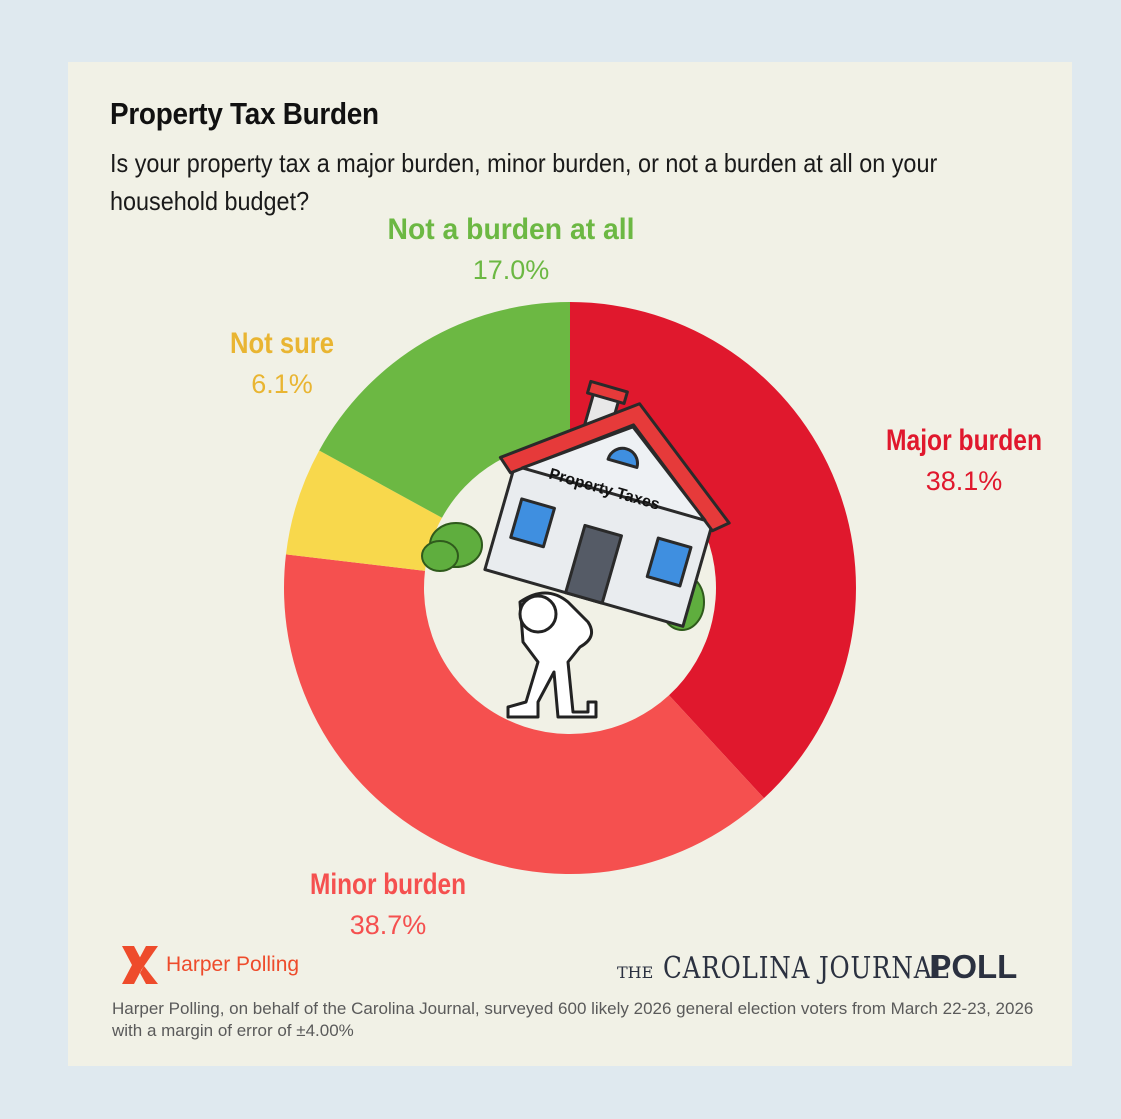  Describe the element at coordinates (363, 510) in the screenshot. I see `slice-not-sure` at that location.